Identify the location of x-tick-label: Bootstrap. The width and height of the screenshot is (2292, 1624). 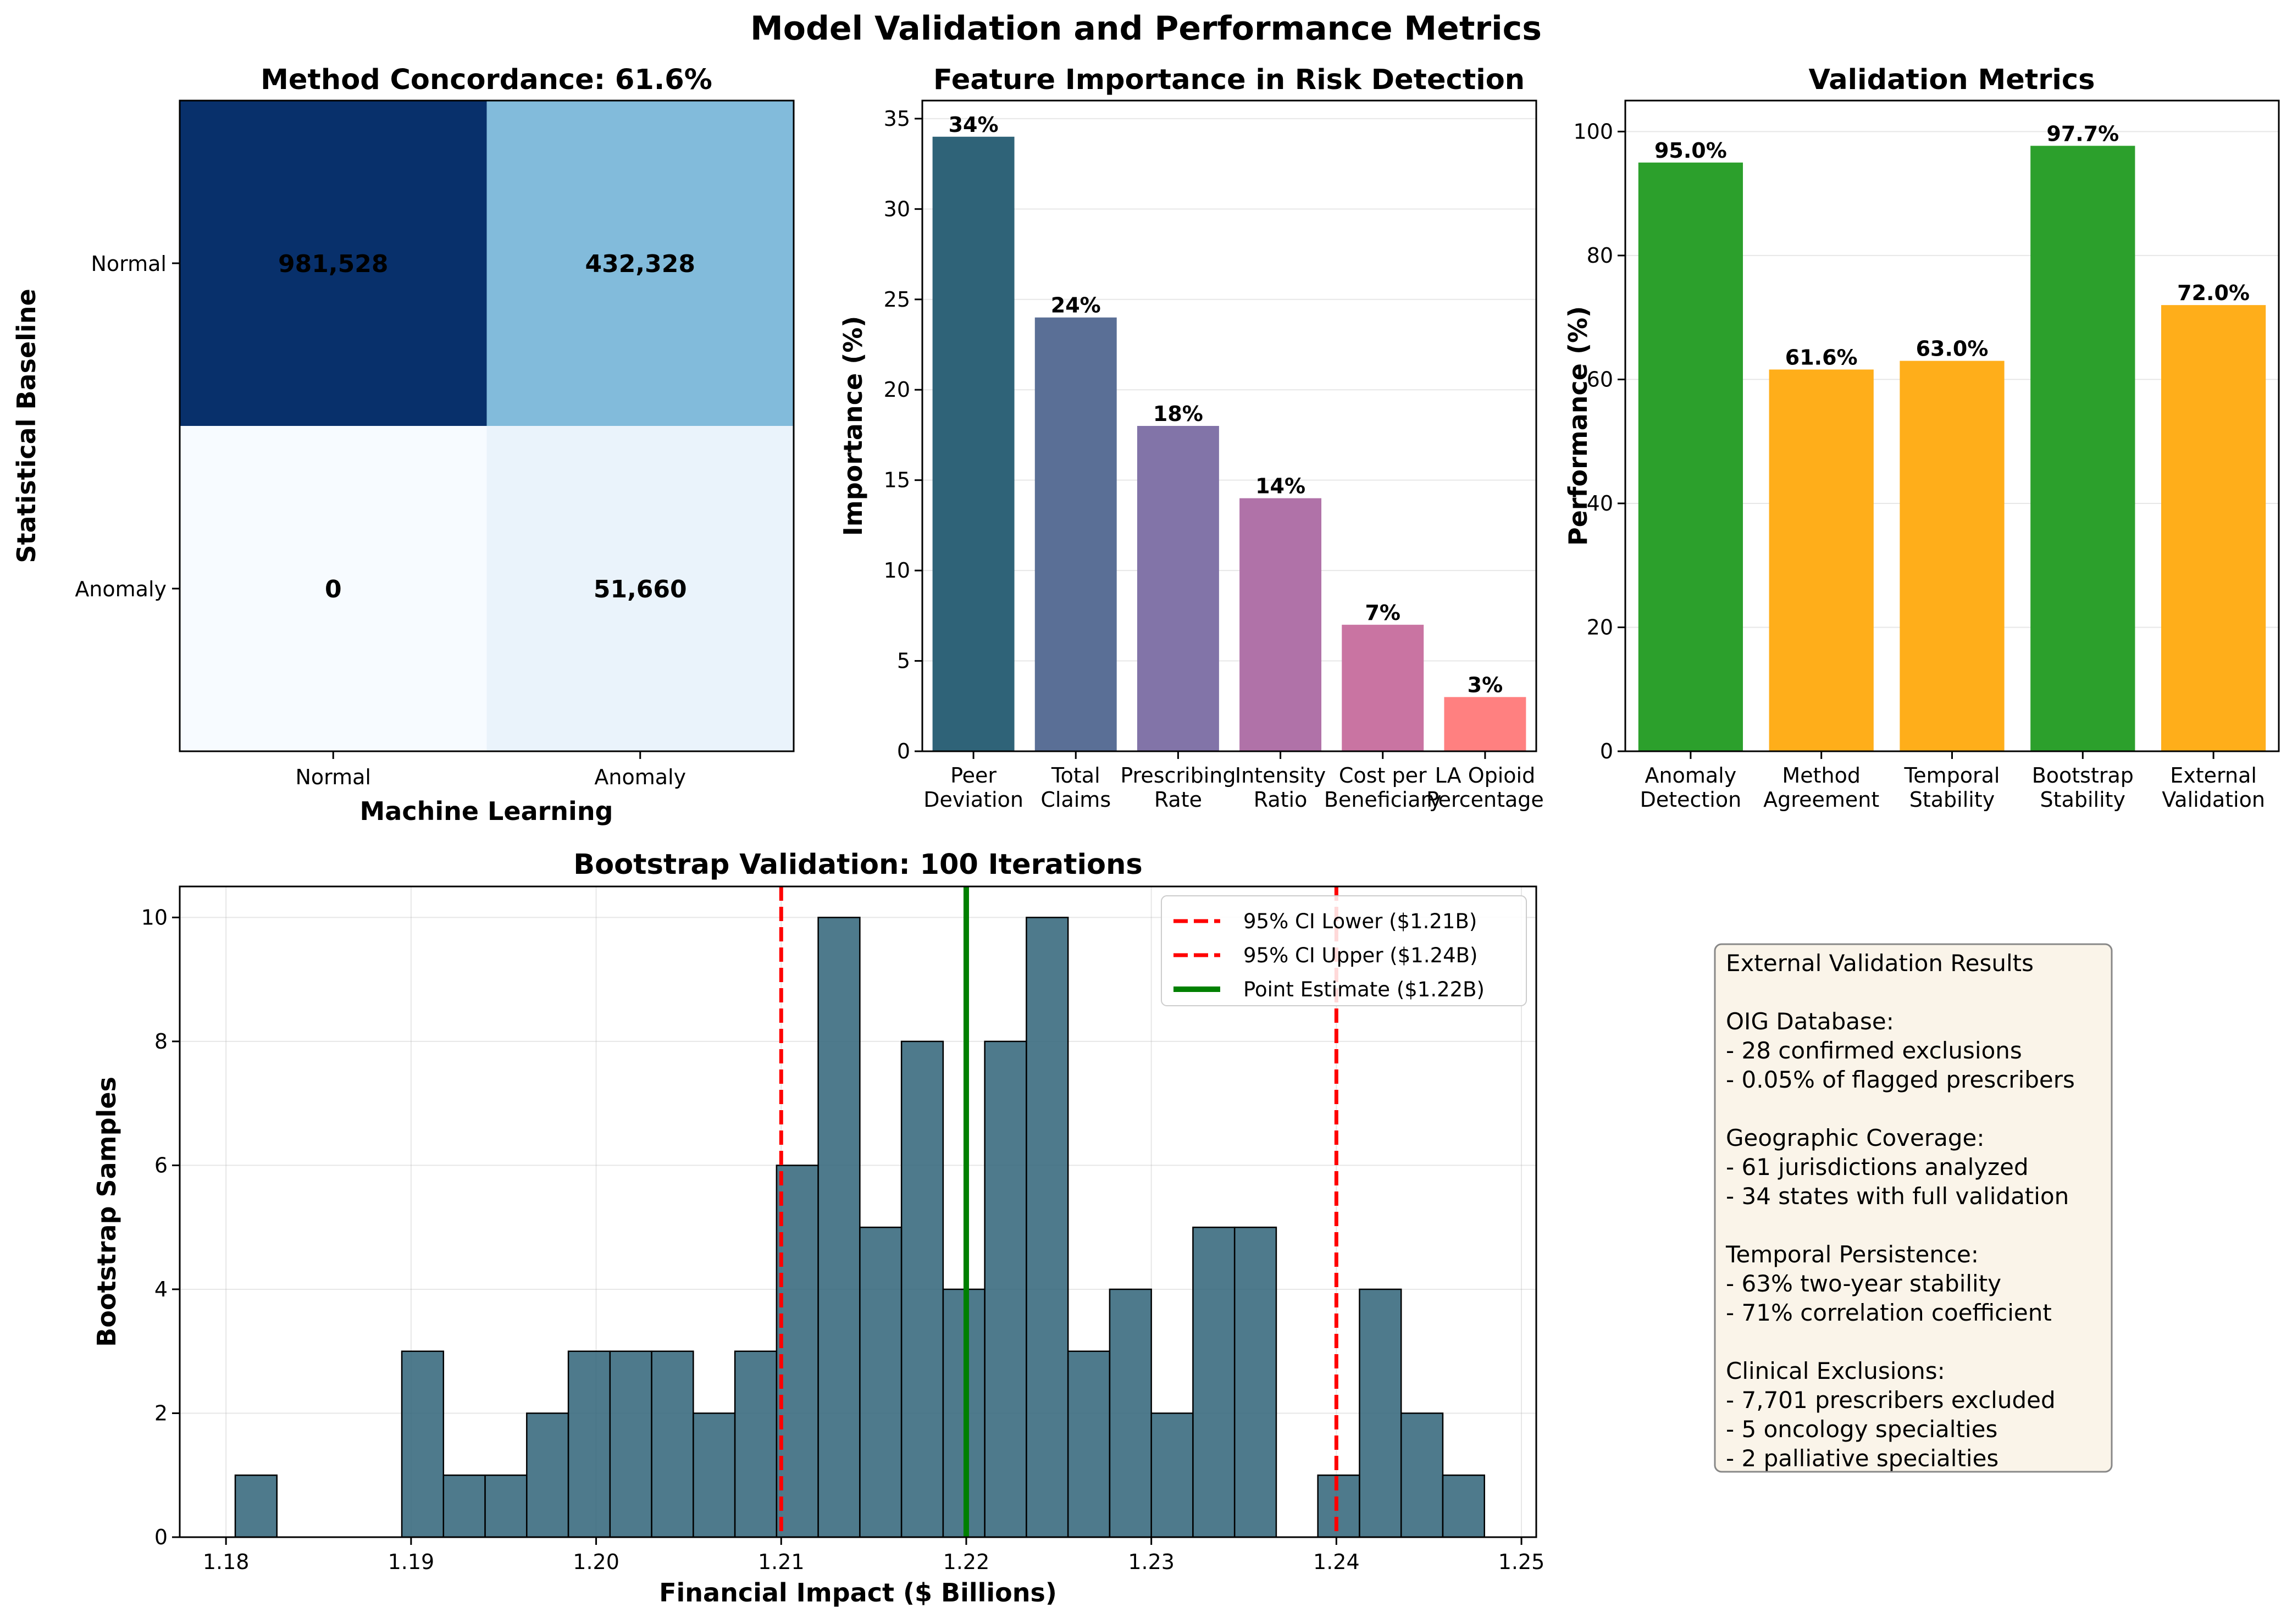
(2083, 775).